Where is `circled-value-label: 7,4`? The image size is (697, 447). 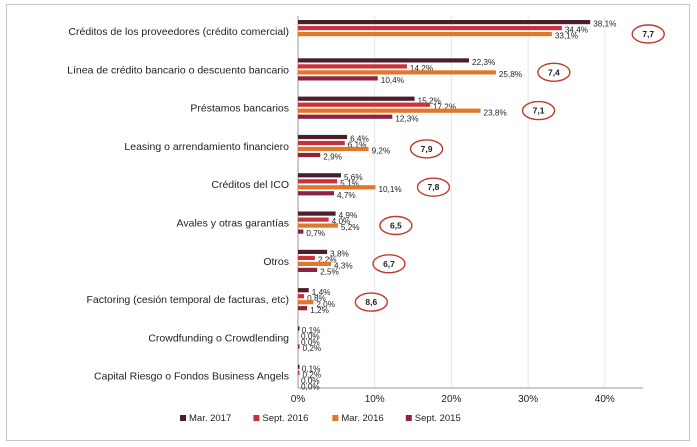
circled-value-label: 7,4 is located at coordinates (554, 72).